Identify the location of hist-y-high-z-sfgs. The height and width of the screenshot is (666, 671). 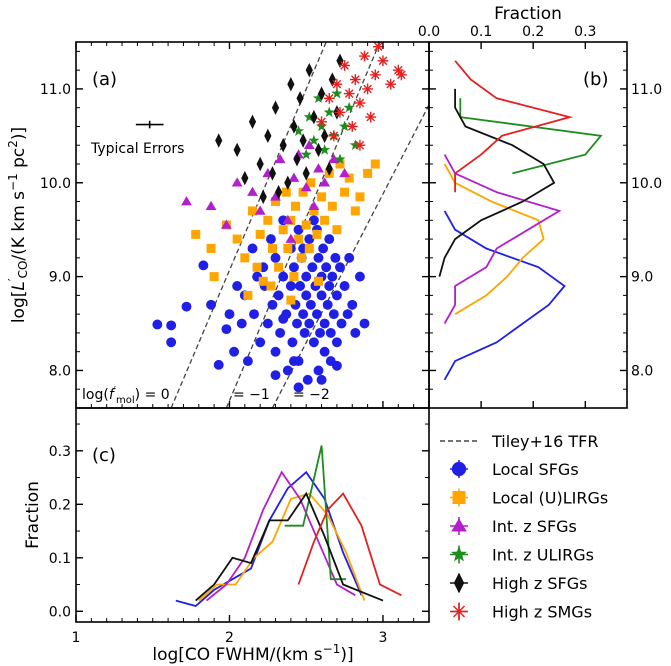
(497, 182).